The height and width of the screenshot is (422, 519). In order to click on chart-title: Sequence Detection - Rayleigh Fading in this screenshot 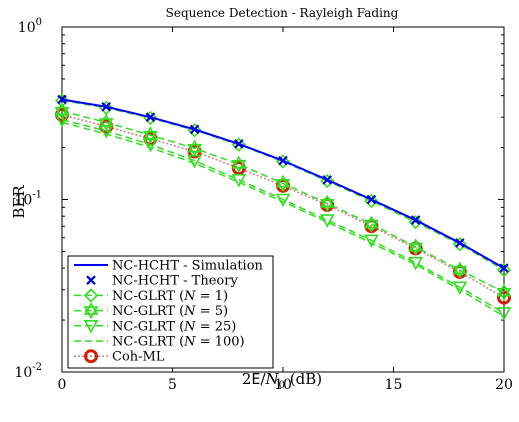, I will do `click(282, 13)`.